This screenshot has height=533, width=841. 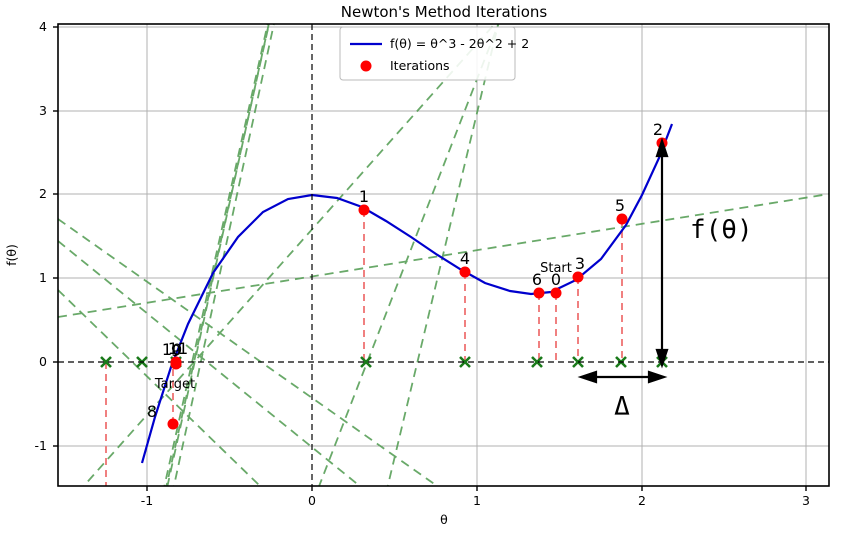 What do you see at coordinates (43, 193) in the screenshot?
I see `ytick-label: 2` at bounding box center [43, 193].